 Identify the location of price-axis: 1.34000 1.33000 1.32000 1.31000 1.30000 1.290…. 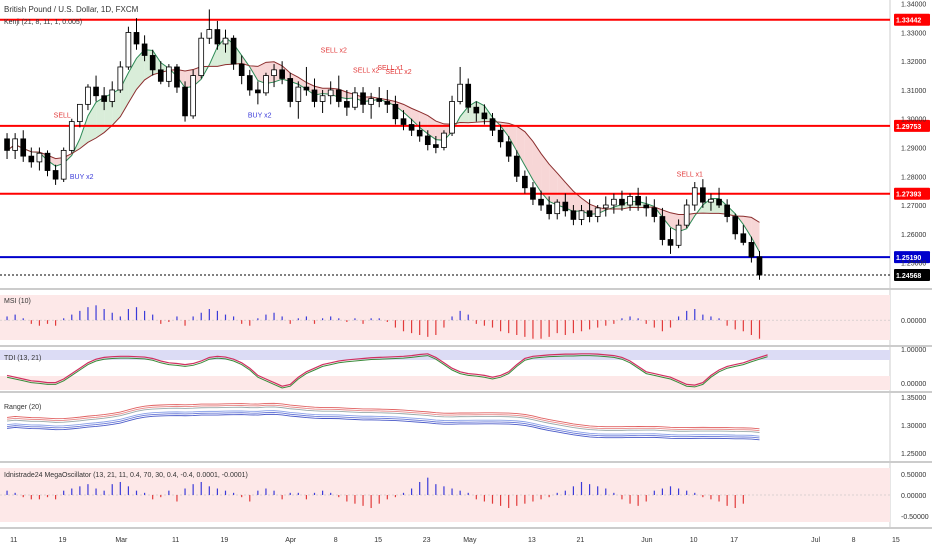
(913, 135).